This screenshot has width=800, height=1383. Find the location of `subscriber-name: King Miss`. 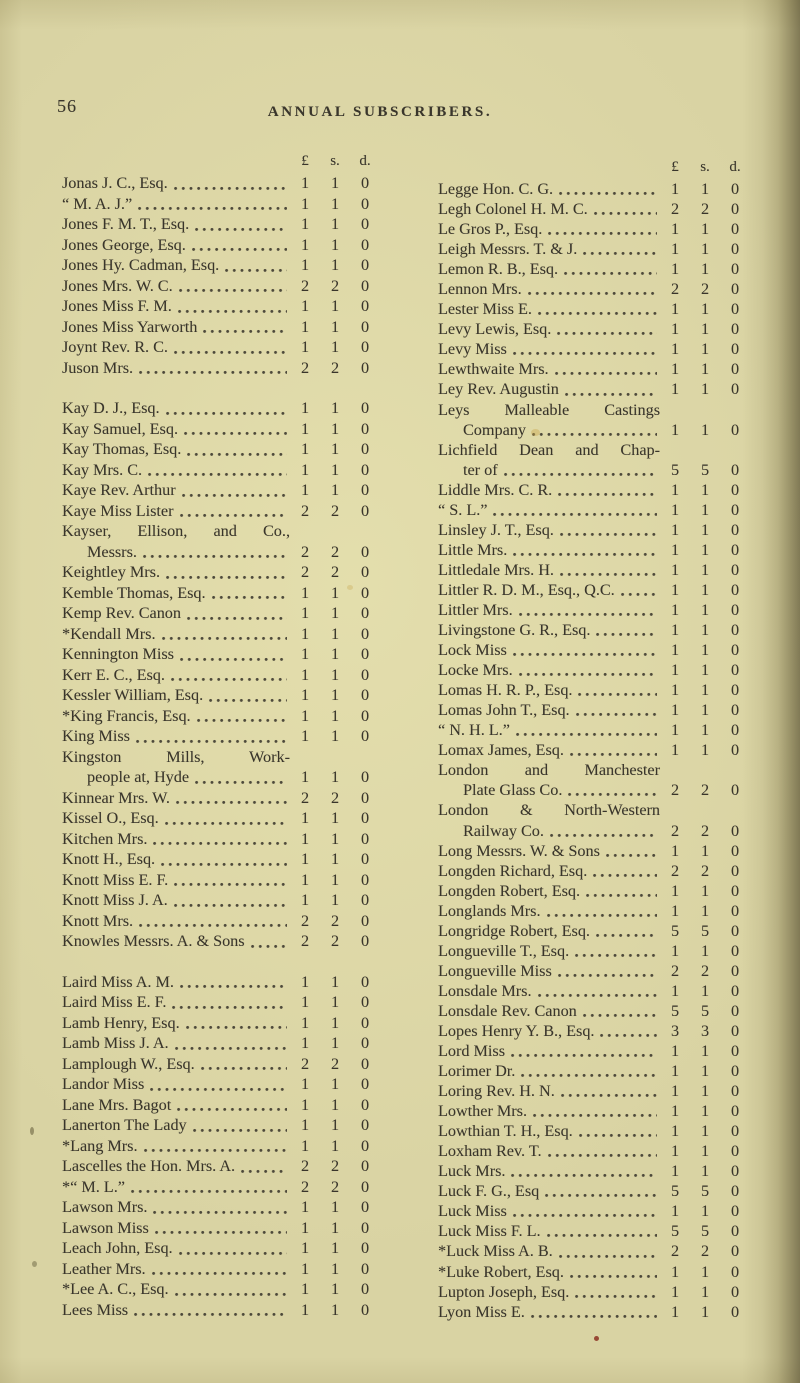

subscriber-name: King Miss is located at coordinates (96, 736).